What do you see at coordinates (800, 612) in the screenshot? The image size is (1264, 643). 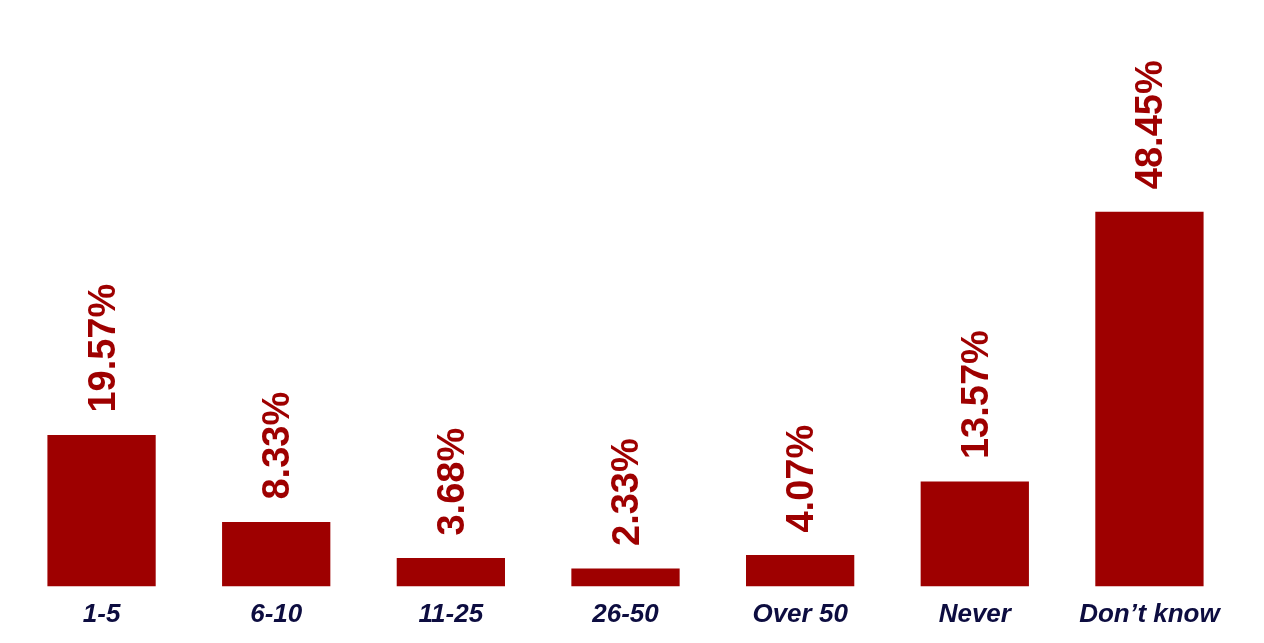 I see `x-tick-label: Over 50` at bounding box center [800, 612].